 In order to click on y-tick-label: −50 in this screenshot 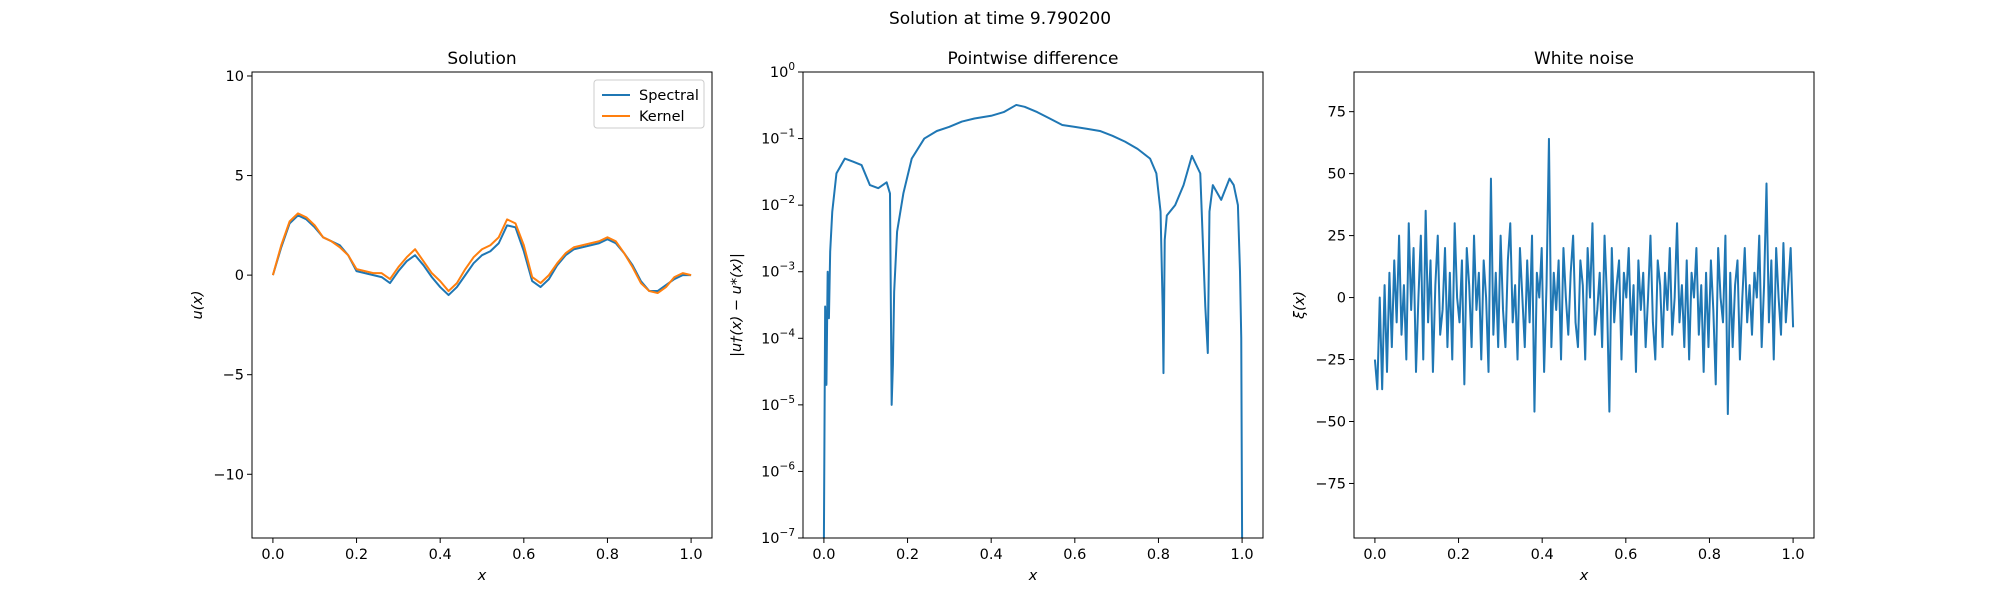, I will do `click(1330, 423)`.